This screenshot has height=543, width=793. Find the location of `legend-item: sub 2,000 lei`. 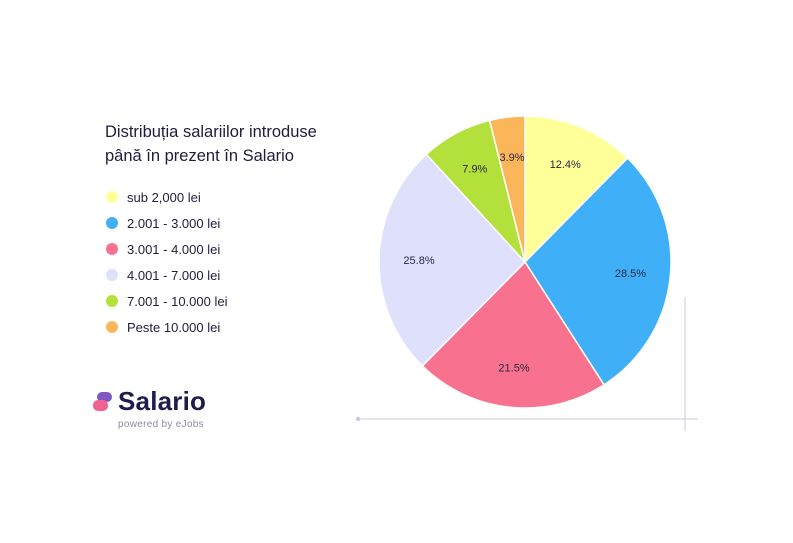

legend-item: sub 2,000 lei is located at coordinates (166, 197).